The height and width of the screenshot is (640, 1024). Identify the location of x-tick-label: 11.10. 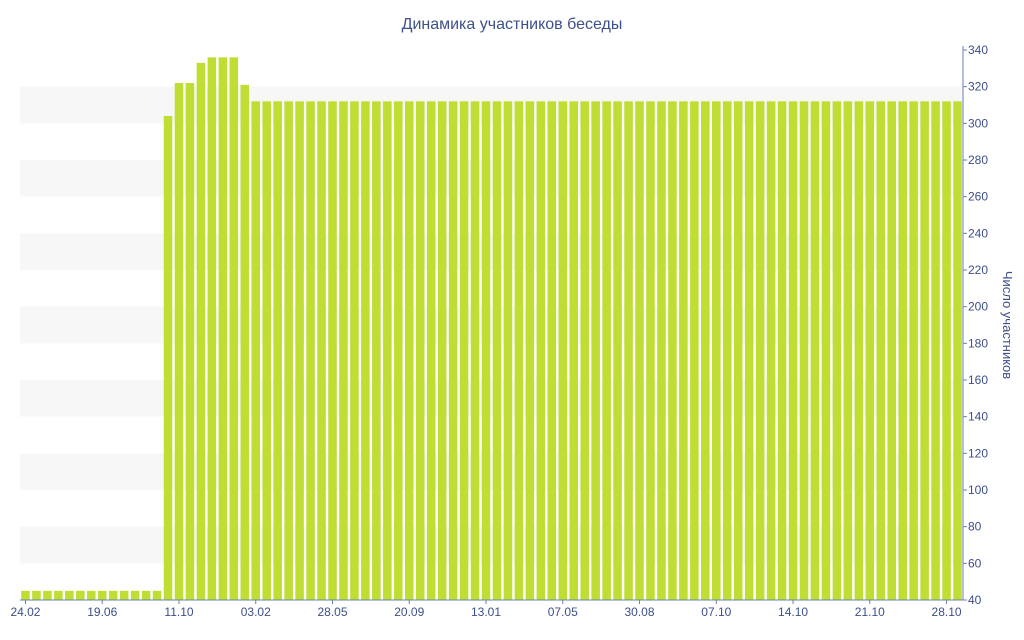
(178, 612).